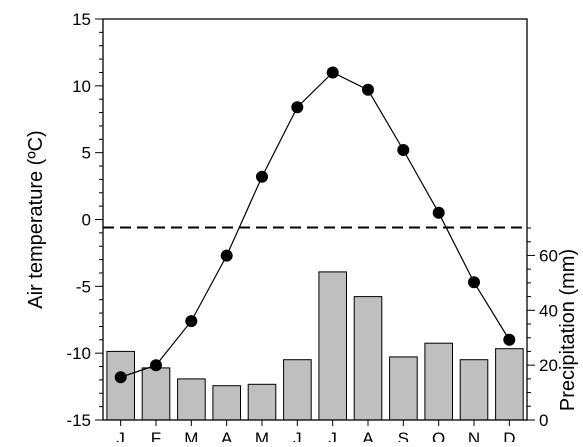 This screenshot has height=447, width=583. What do you see at coordinates (548, 310) in the screenshot?
I see `right-tick-label: 40` at bounding box center [548, 310].